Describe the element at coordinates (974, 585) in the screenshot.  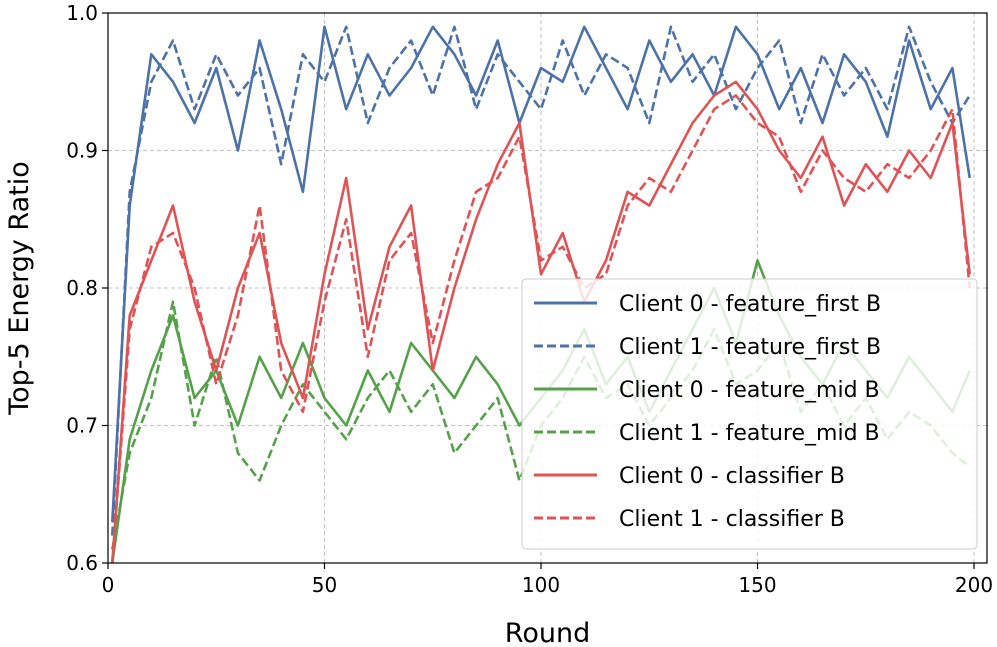
I see `x-tick-label-4: 200` at that location.